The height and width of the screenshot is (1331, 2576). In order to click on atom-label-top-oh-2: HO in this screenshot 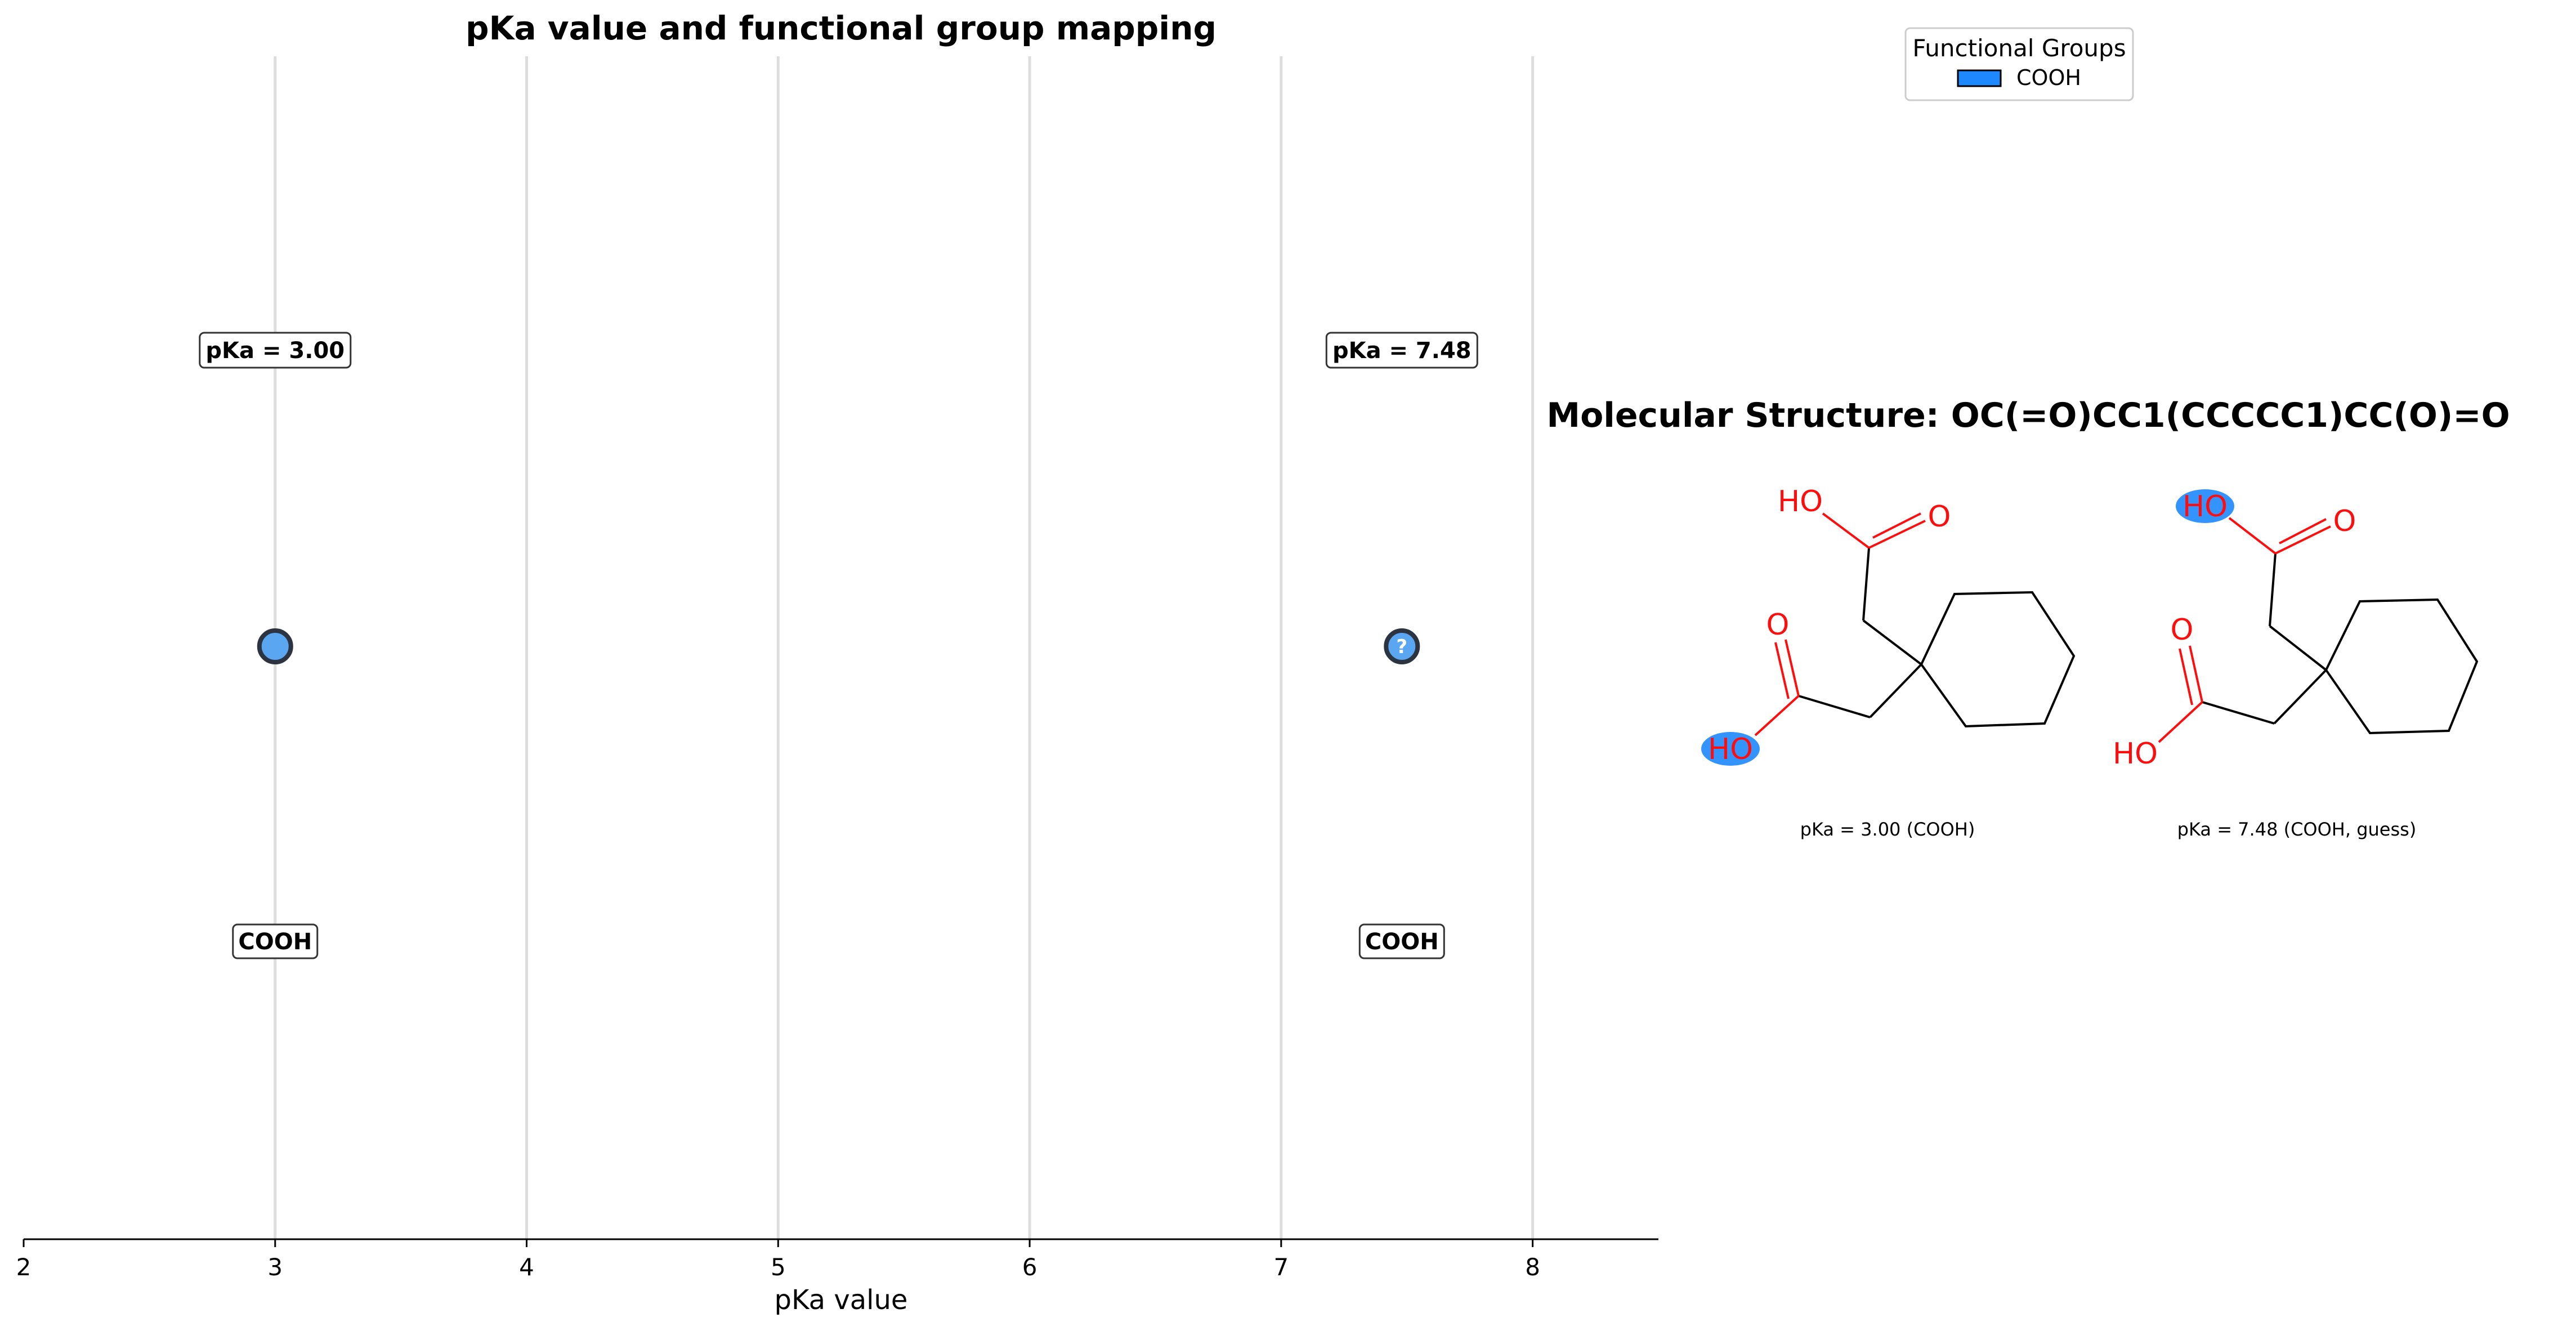, I will do `click(2205, 507)`.